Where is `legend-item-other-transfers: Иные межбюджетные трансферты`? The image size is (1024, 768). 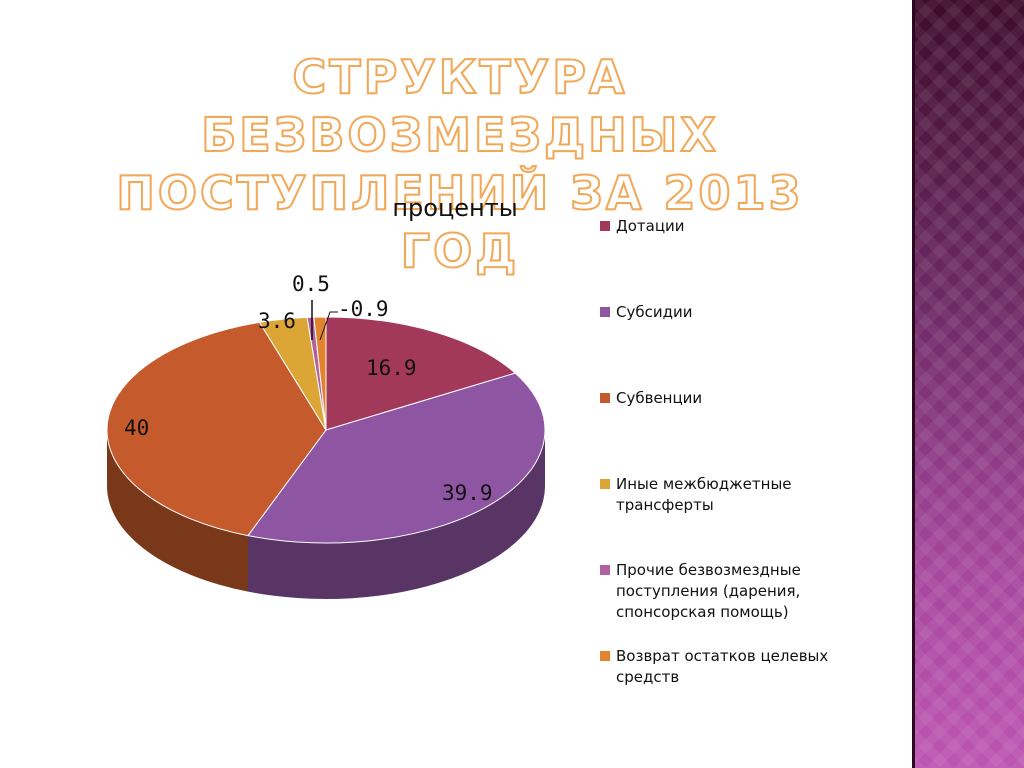 legend-item-other-transfers: Иные межбюджетные трансферты is located at coordinates (735, 495).